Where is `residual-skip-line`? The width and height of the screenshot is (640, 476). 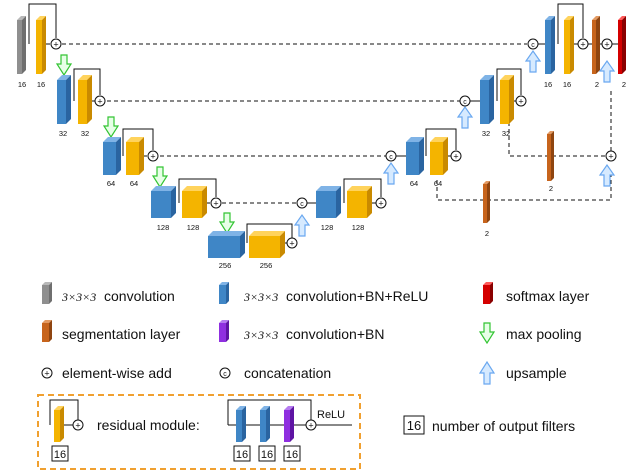 residual-skip-line is located at coordinates (42, 23).